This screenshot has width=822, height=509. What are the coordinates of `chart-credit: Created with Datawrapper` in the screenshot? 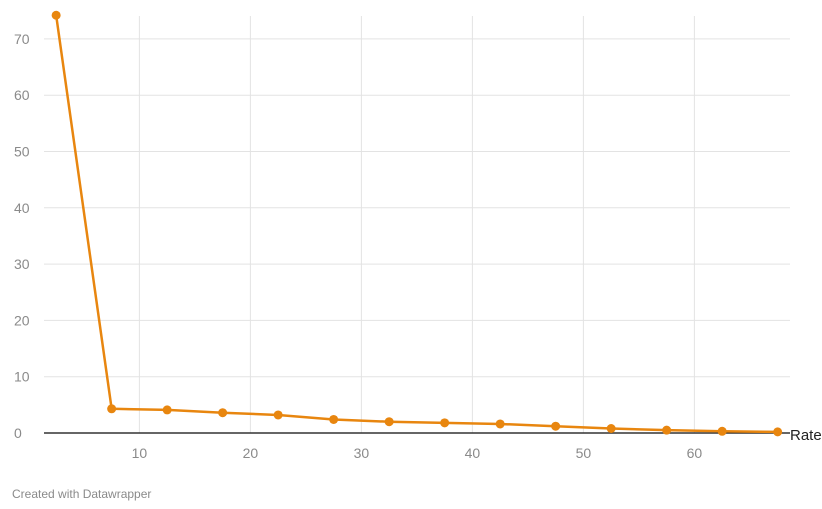 It's located at (82, 494).